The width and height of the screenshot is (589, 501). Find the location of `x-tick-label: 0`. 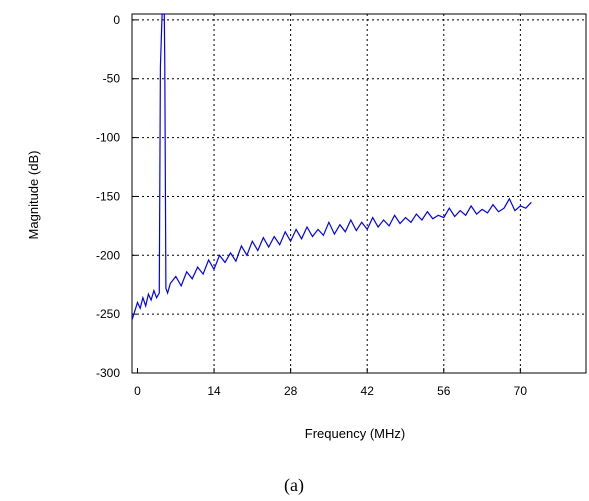

x-tick-label: 0 is located at coordinates (137, 391).